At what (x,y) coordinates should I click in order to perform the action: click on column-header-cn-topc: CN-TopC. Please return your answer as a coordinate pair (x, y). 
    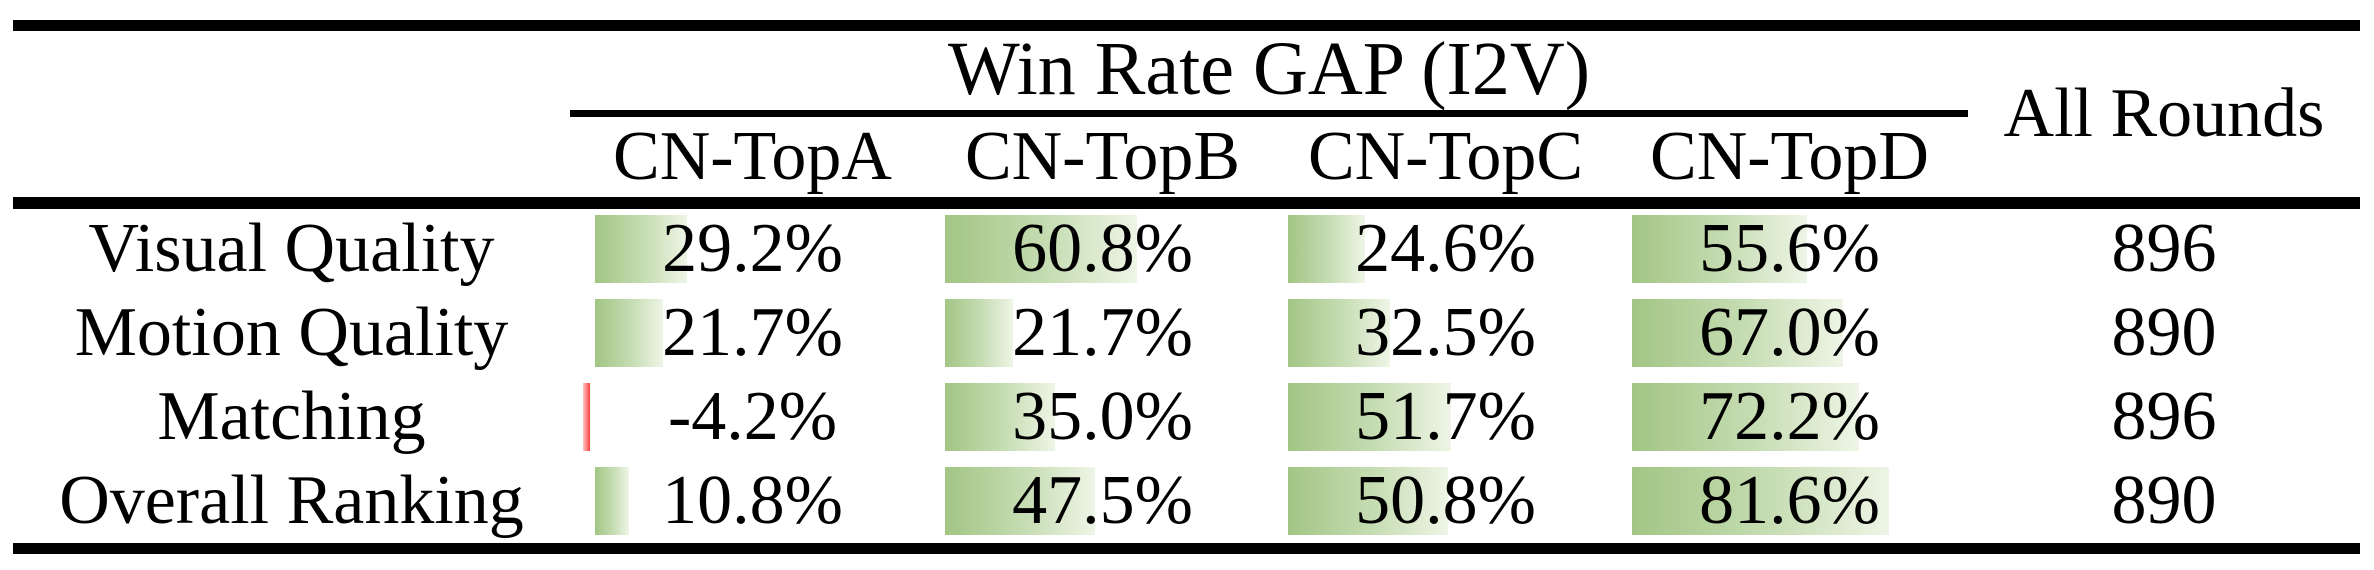
    Looking at the image, I should click on (1445, 156).